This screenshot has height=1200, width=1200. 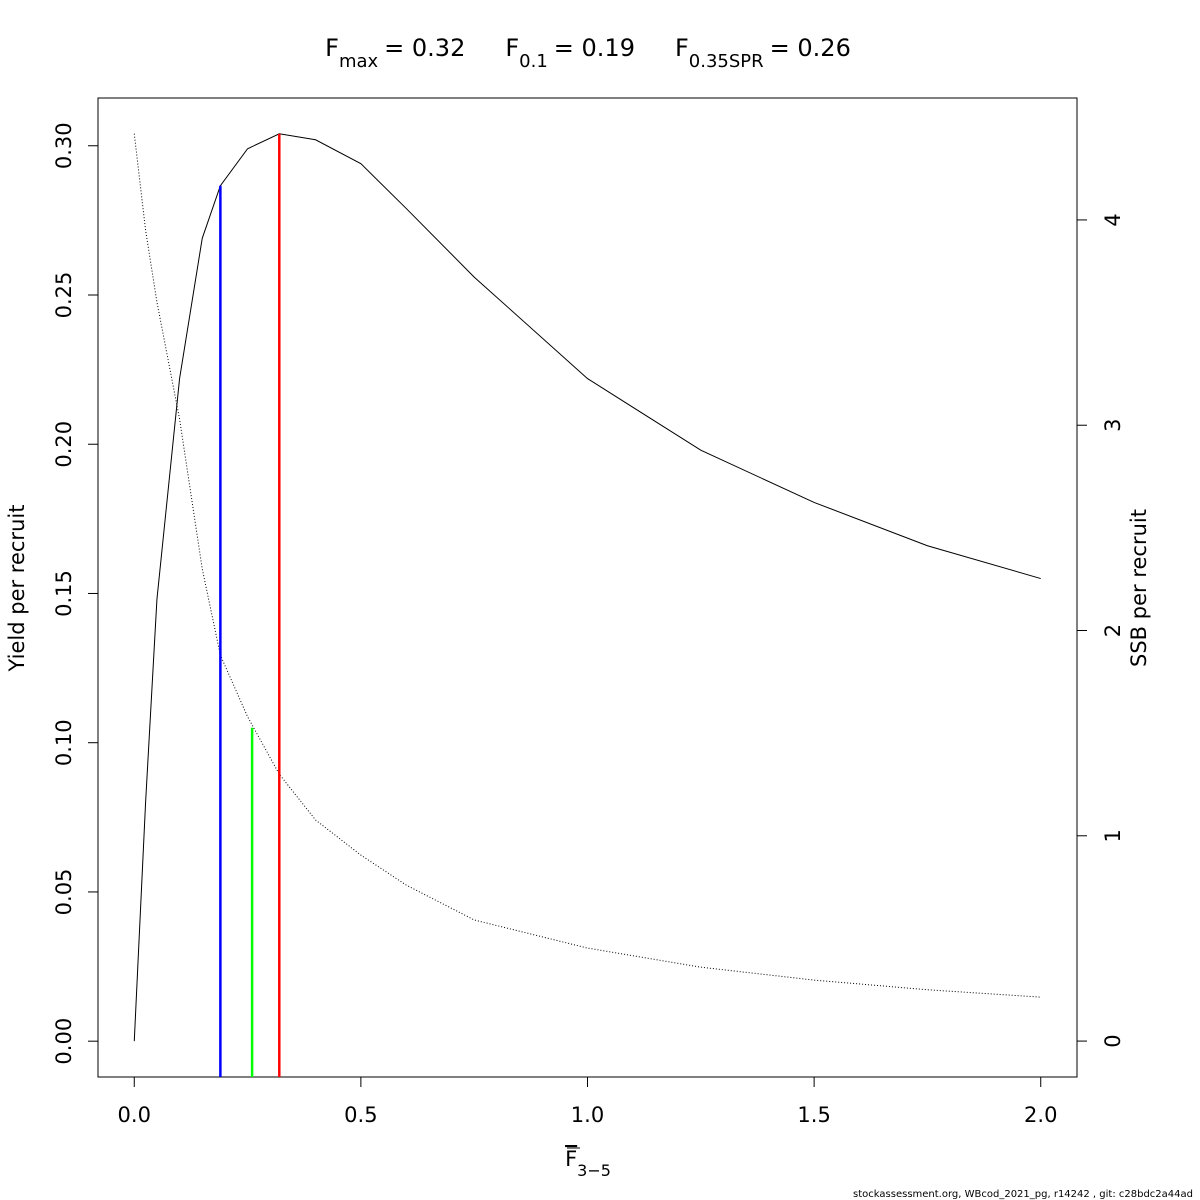 What do you see at coordinates (1113, 630) in the screenshot?
I see `y2-tick-label: 2` at bounding box center [1113, 630].